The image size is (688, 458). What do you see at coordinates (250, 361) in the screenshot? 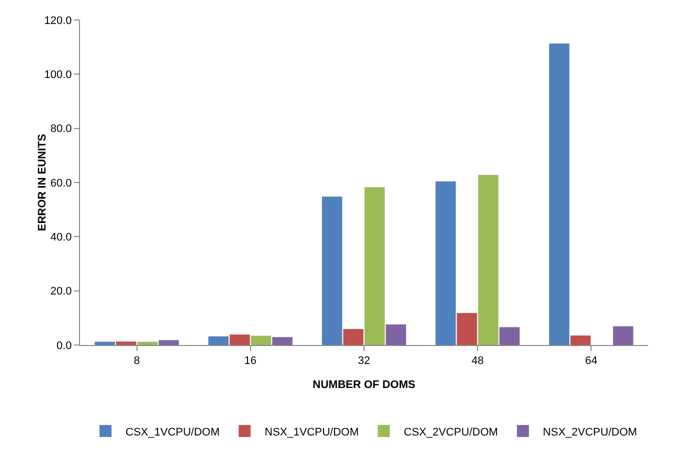
I see `x-tick-label: 16` at bounding box center [250, 361].